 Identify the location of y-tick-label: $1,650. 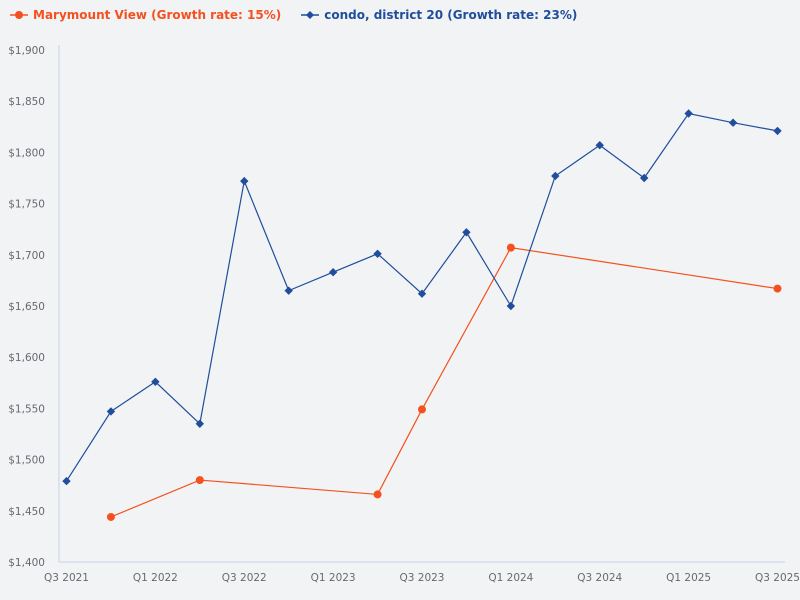
(26, 307).